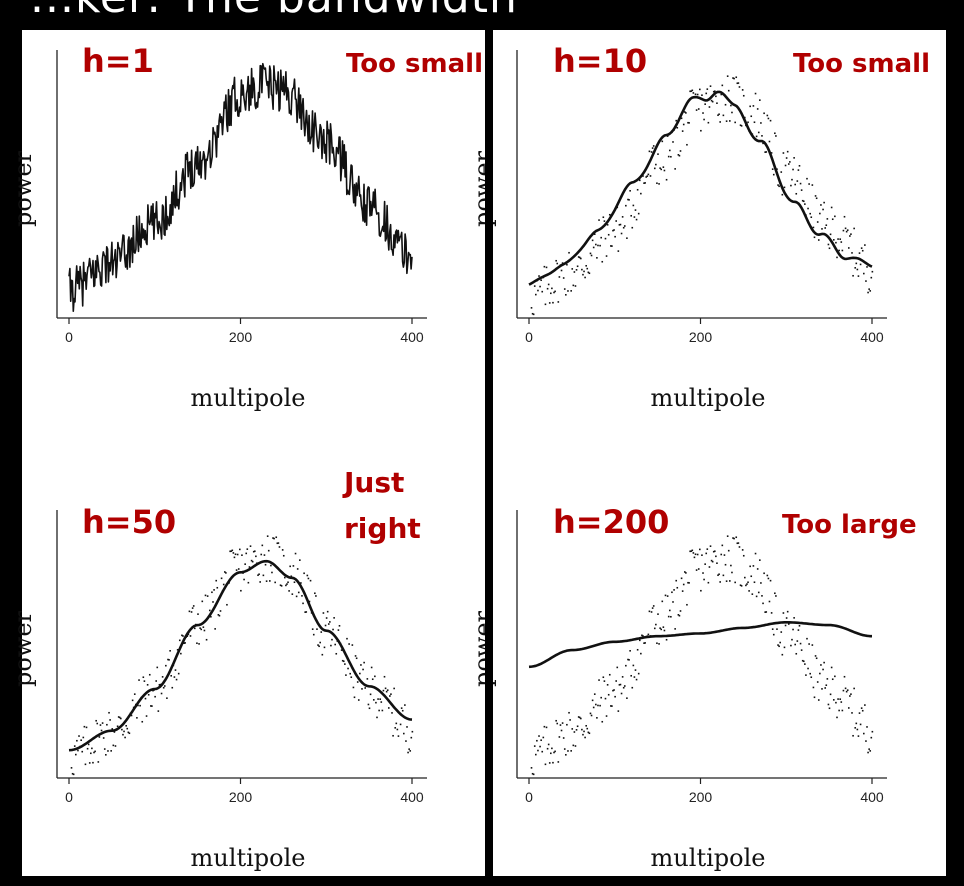 The height and width of the screenshot is (886, 964). Describe the element at coordinates (373, 482) in the screenshot. I see `verdict-label: Just` at that location.